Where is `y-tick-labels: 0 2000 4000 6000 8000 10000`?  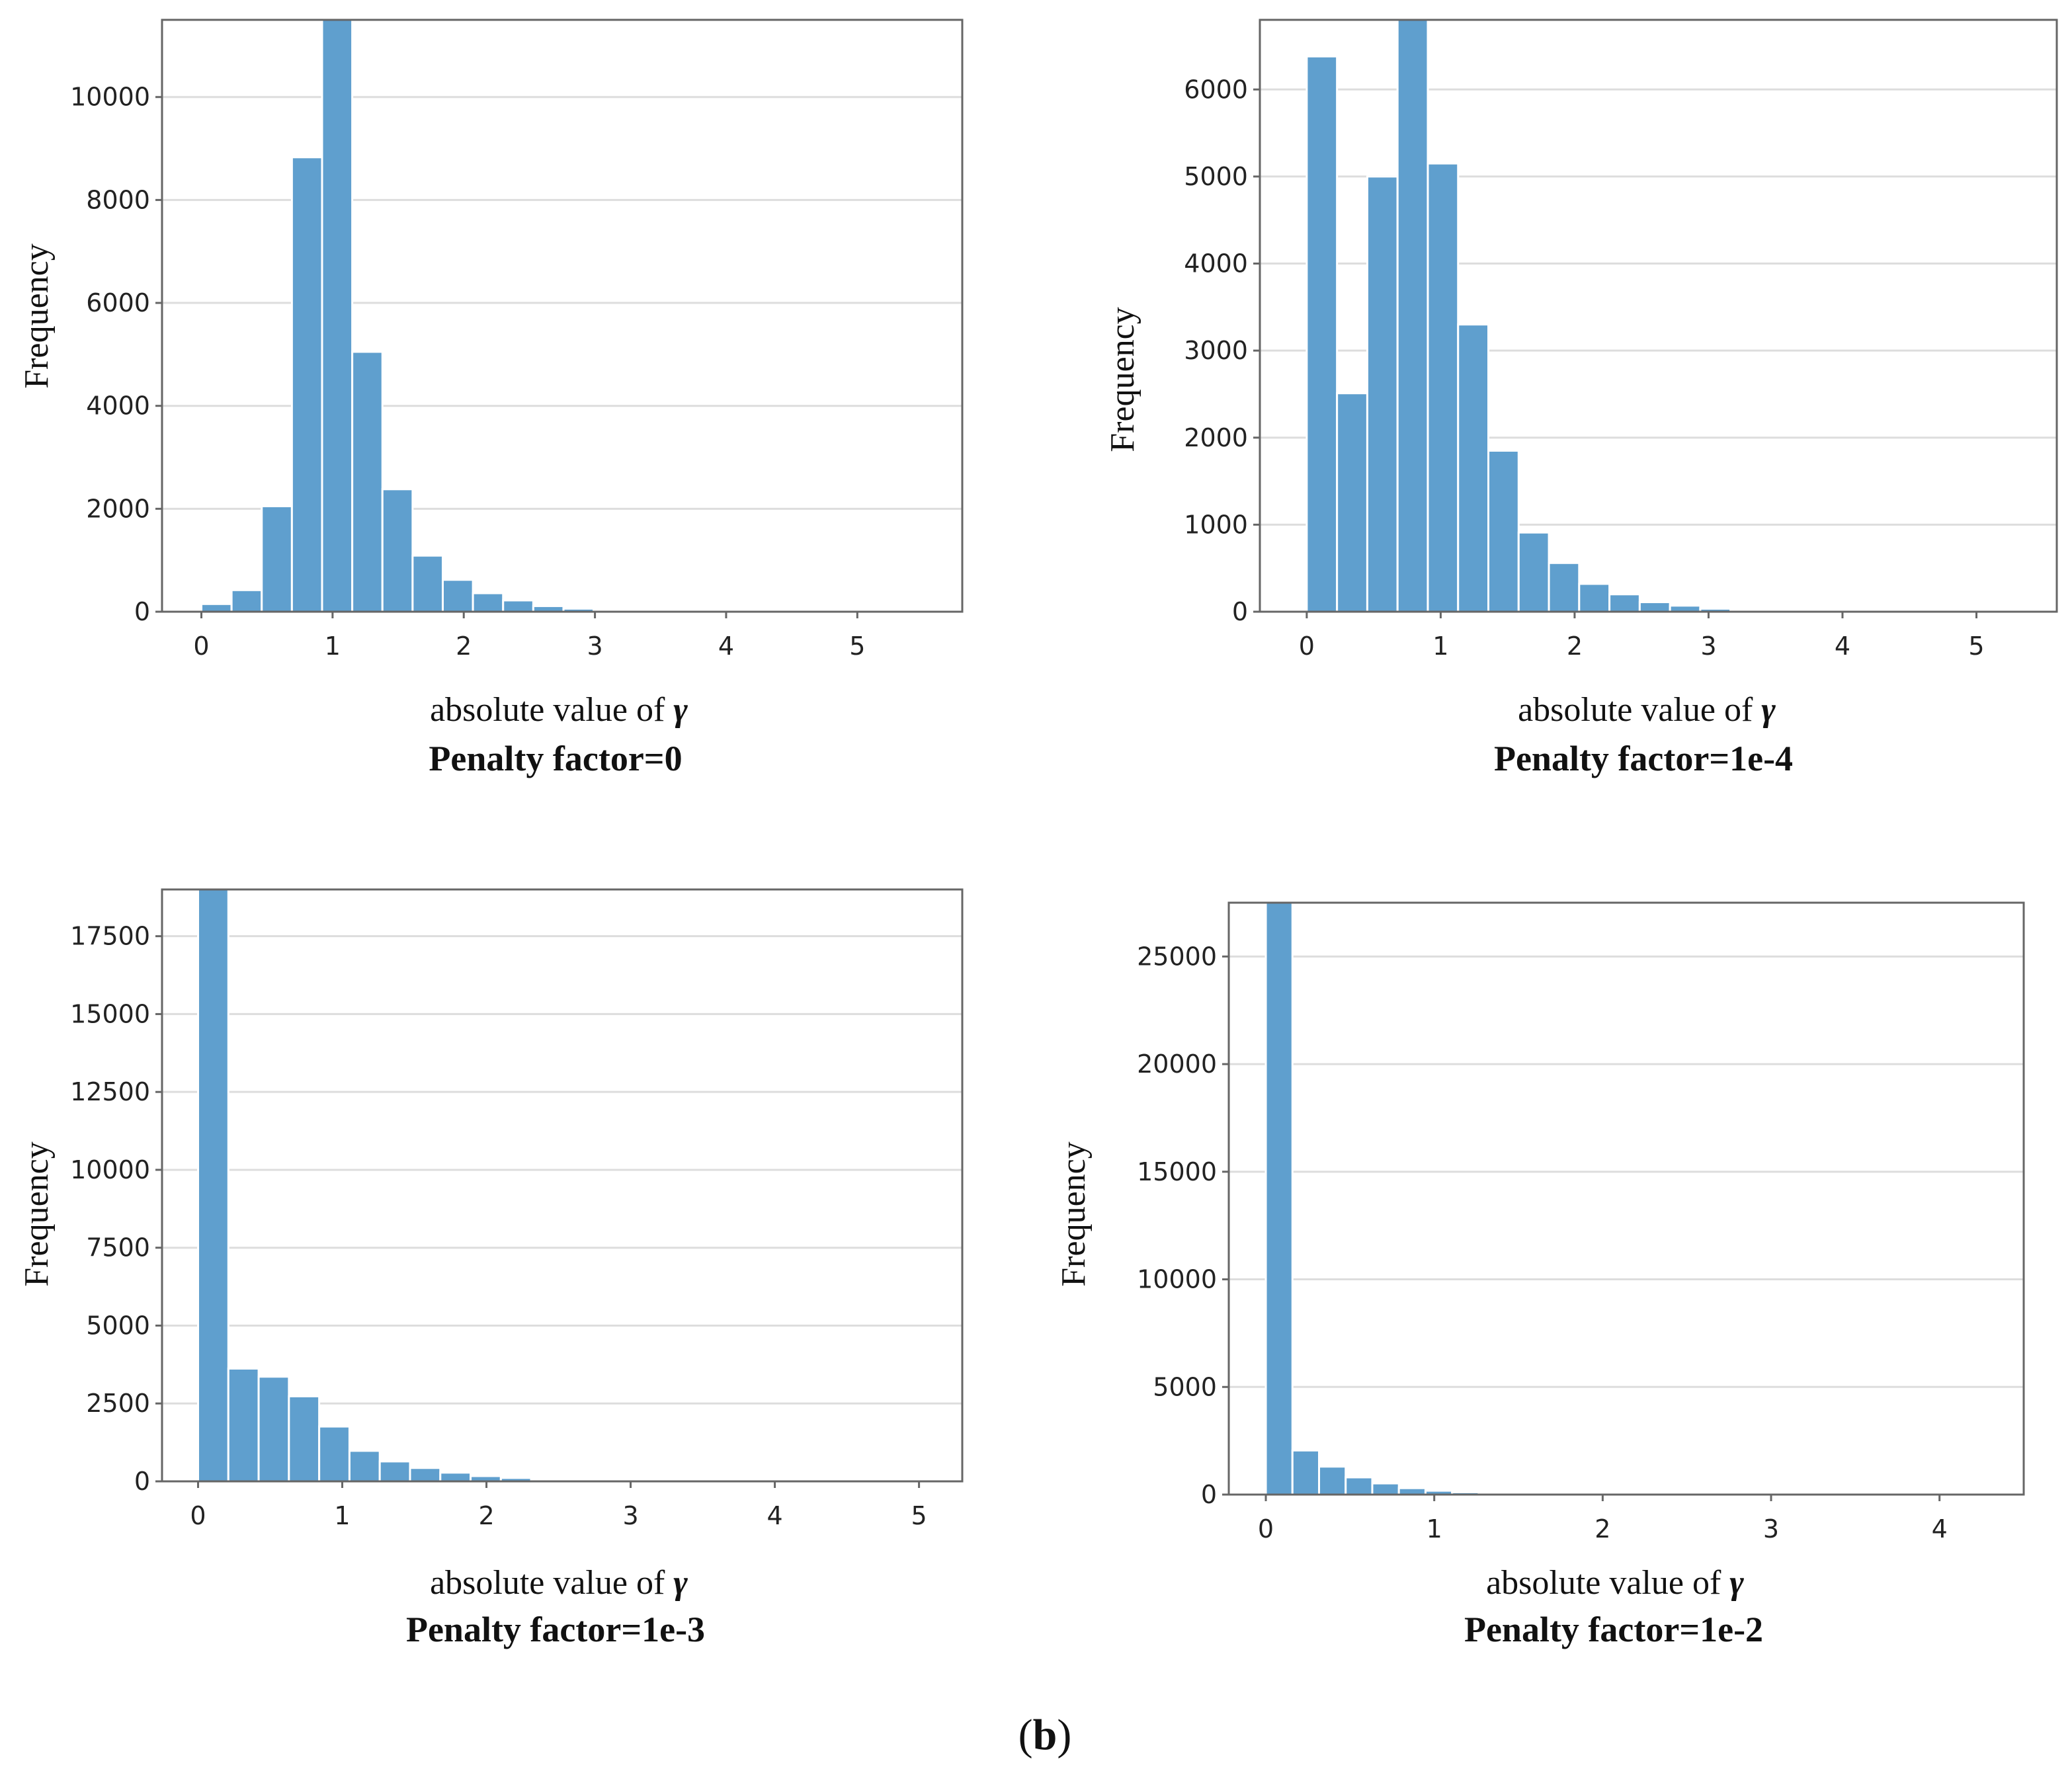 y-tick-labels: 0 2000 4000 6000 8000 10000 is located at coordinates (116, 354).